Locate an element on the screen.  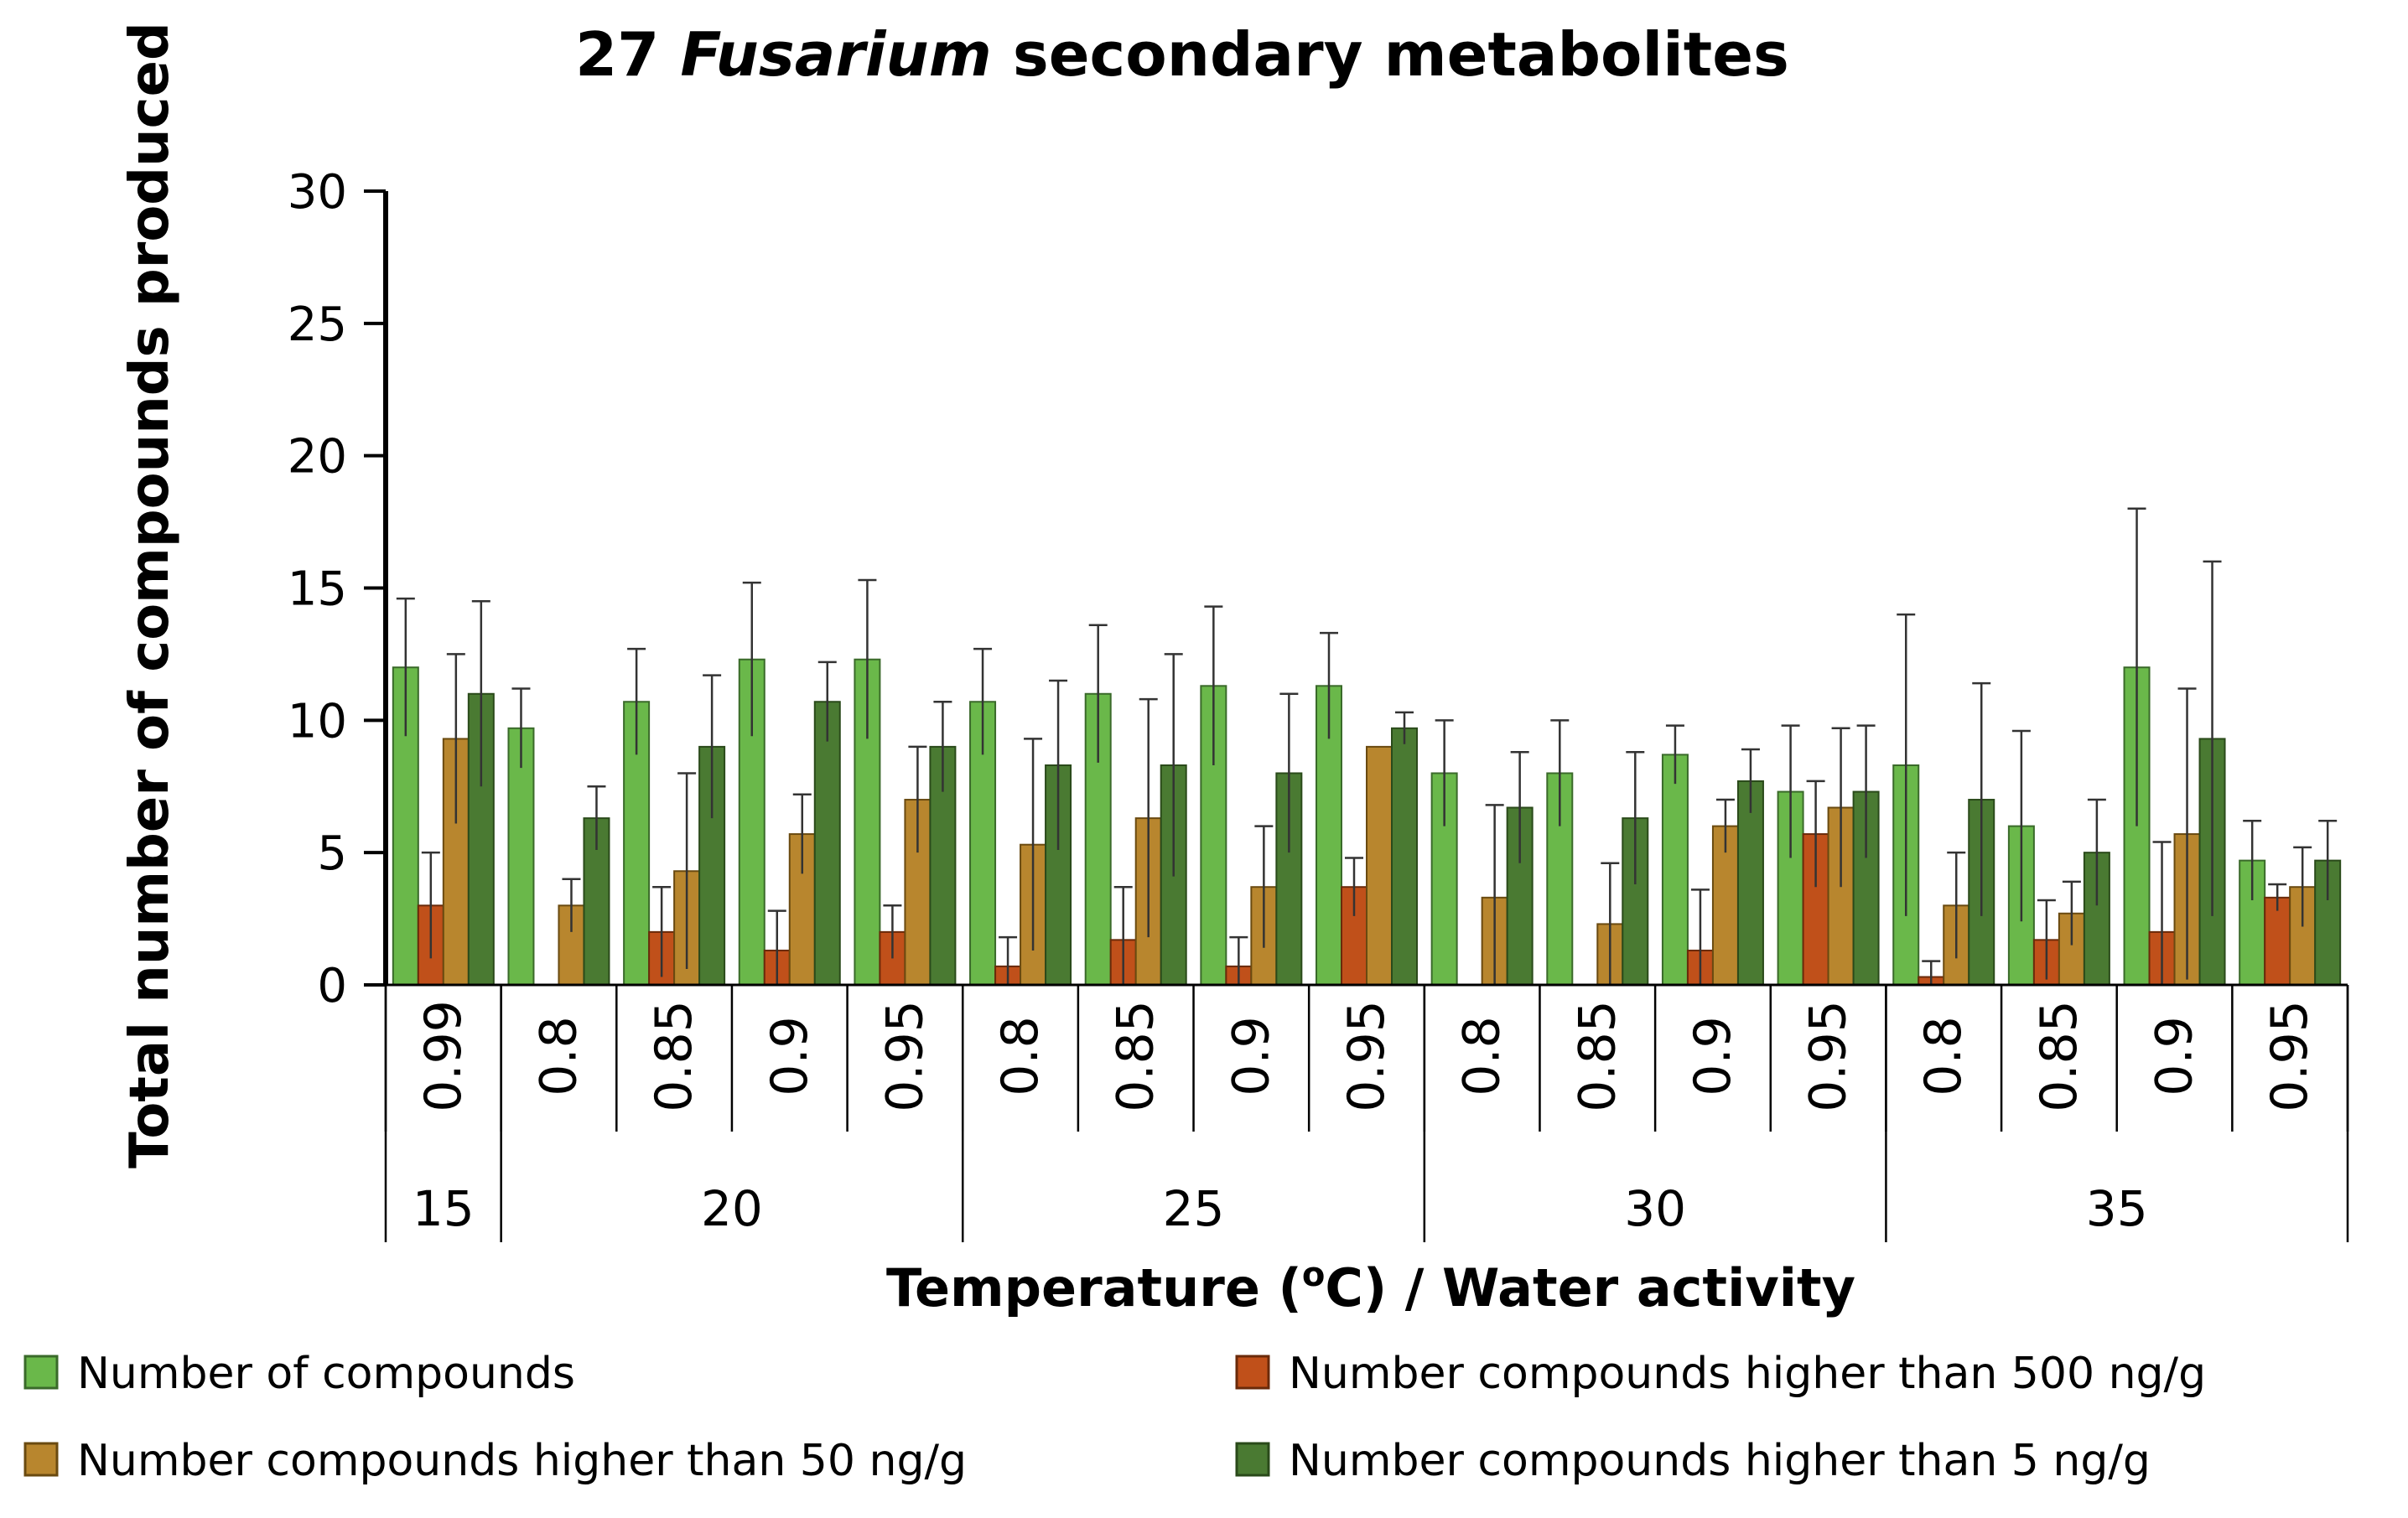
legend-label-higher-than-500: Number compounds higher than 500 ng/g is located at coordinates (1747, 1374).